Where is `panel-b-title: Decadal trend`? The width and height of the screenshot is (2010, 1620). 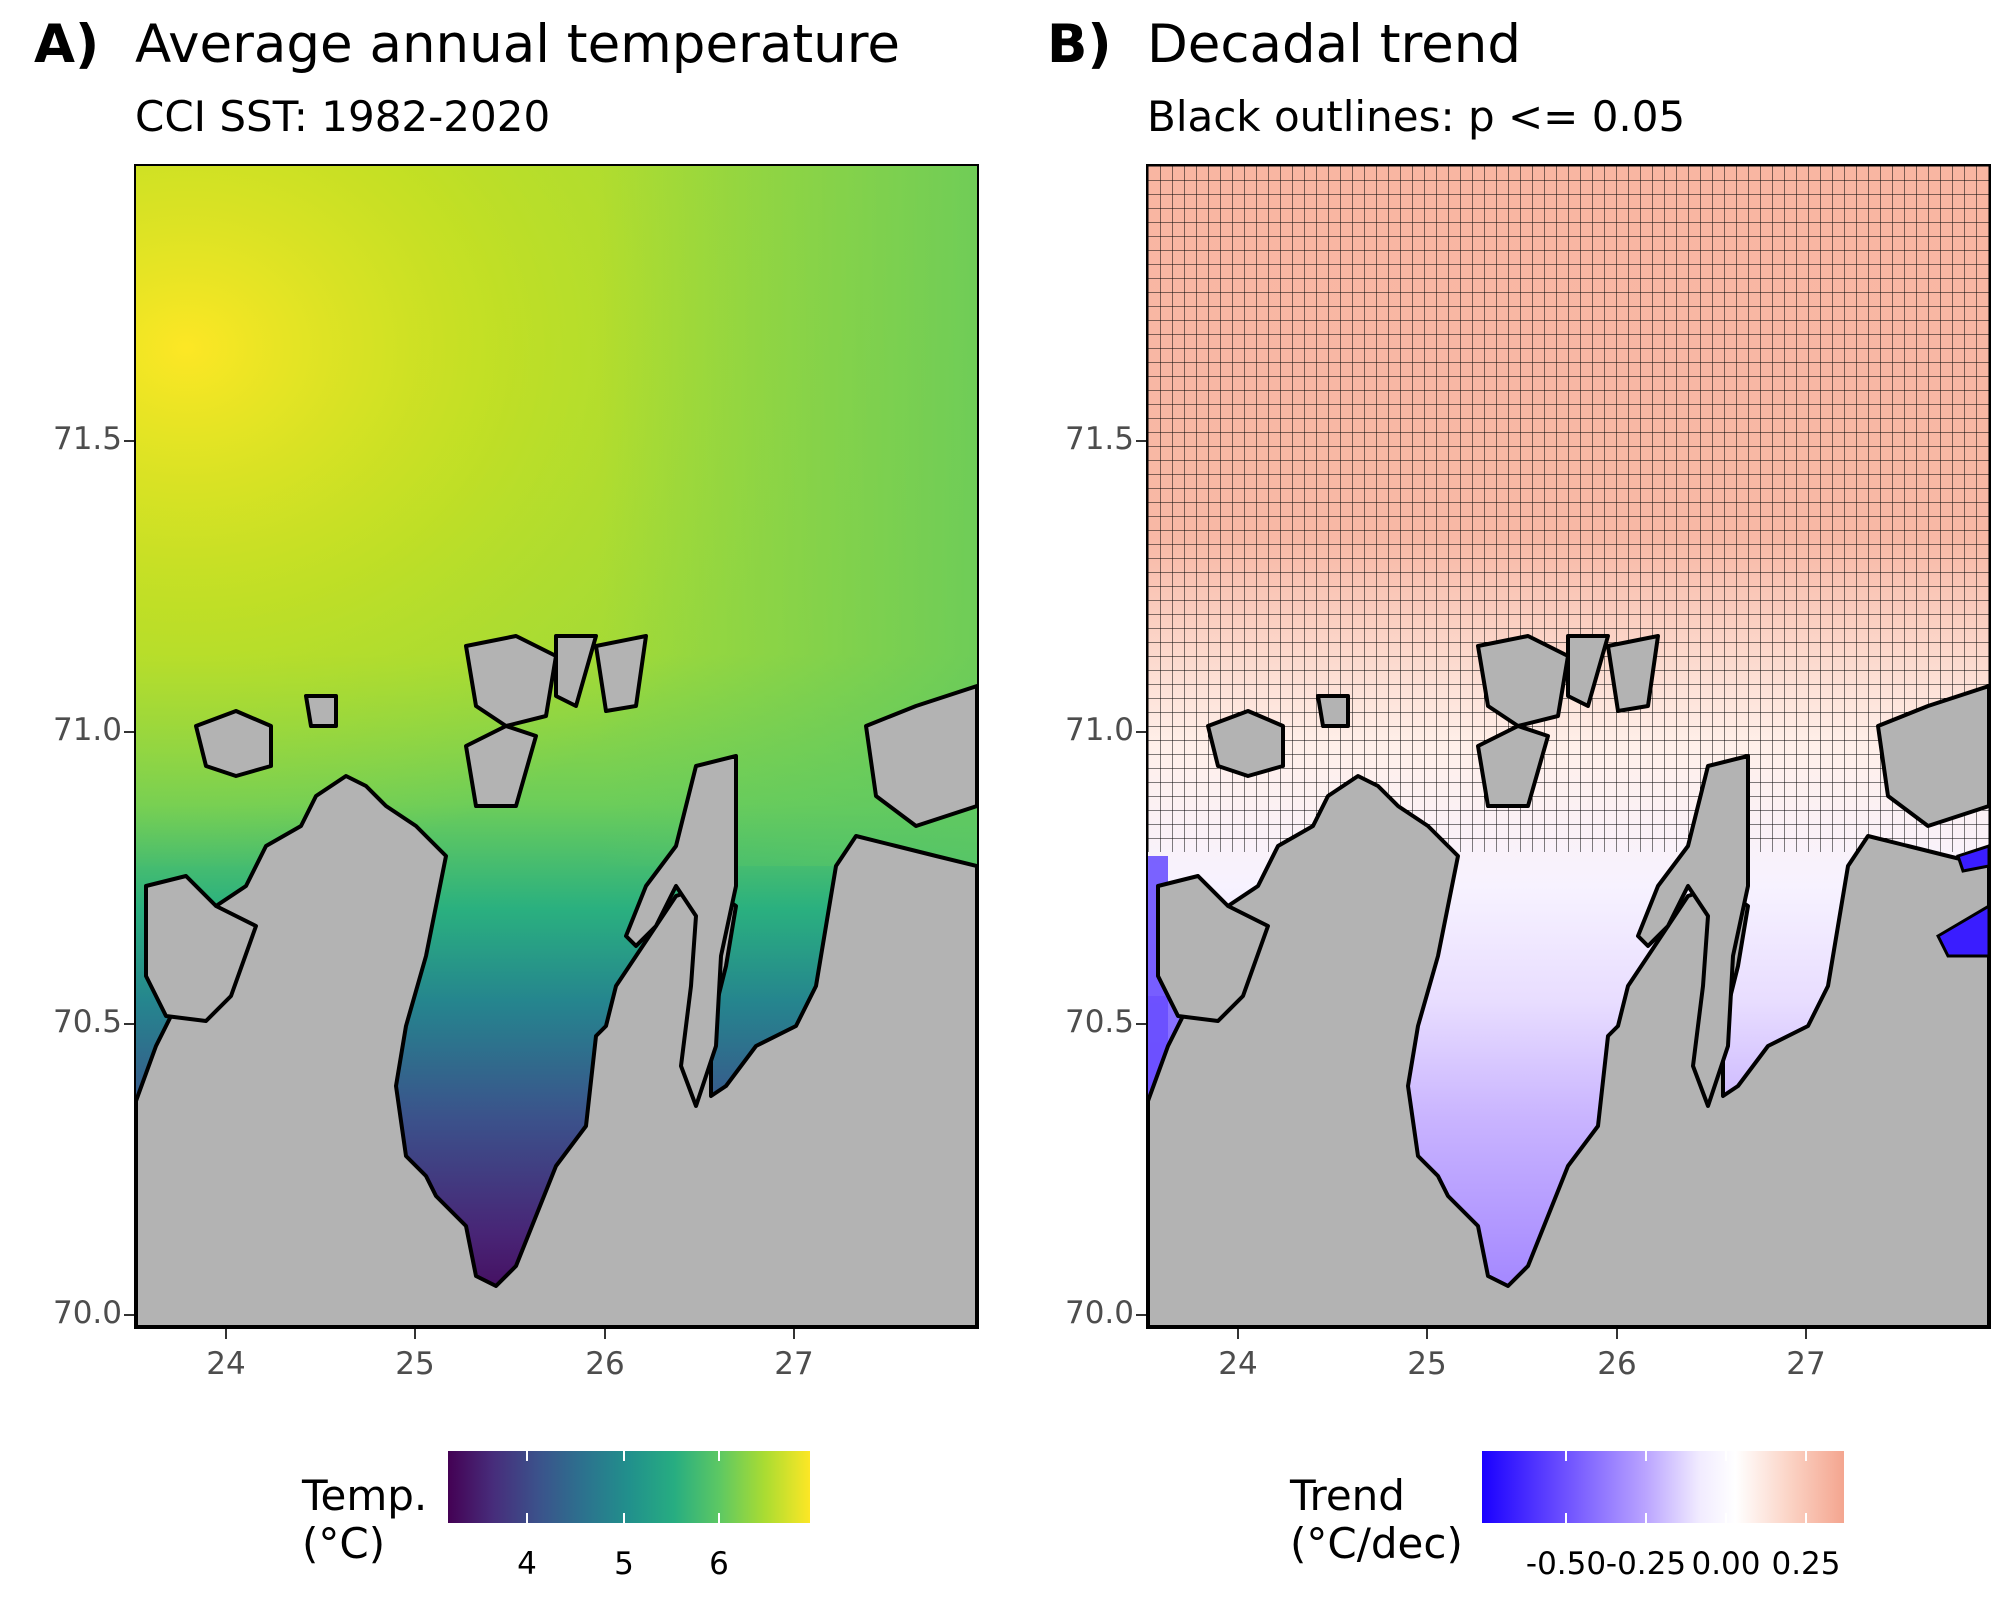
panel-b-title: Decadal trend is located at coordinates (1334, 44).